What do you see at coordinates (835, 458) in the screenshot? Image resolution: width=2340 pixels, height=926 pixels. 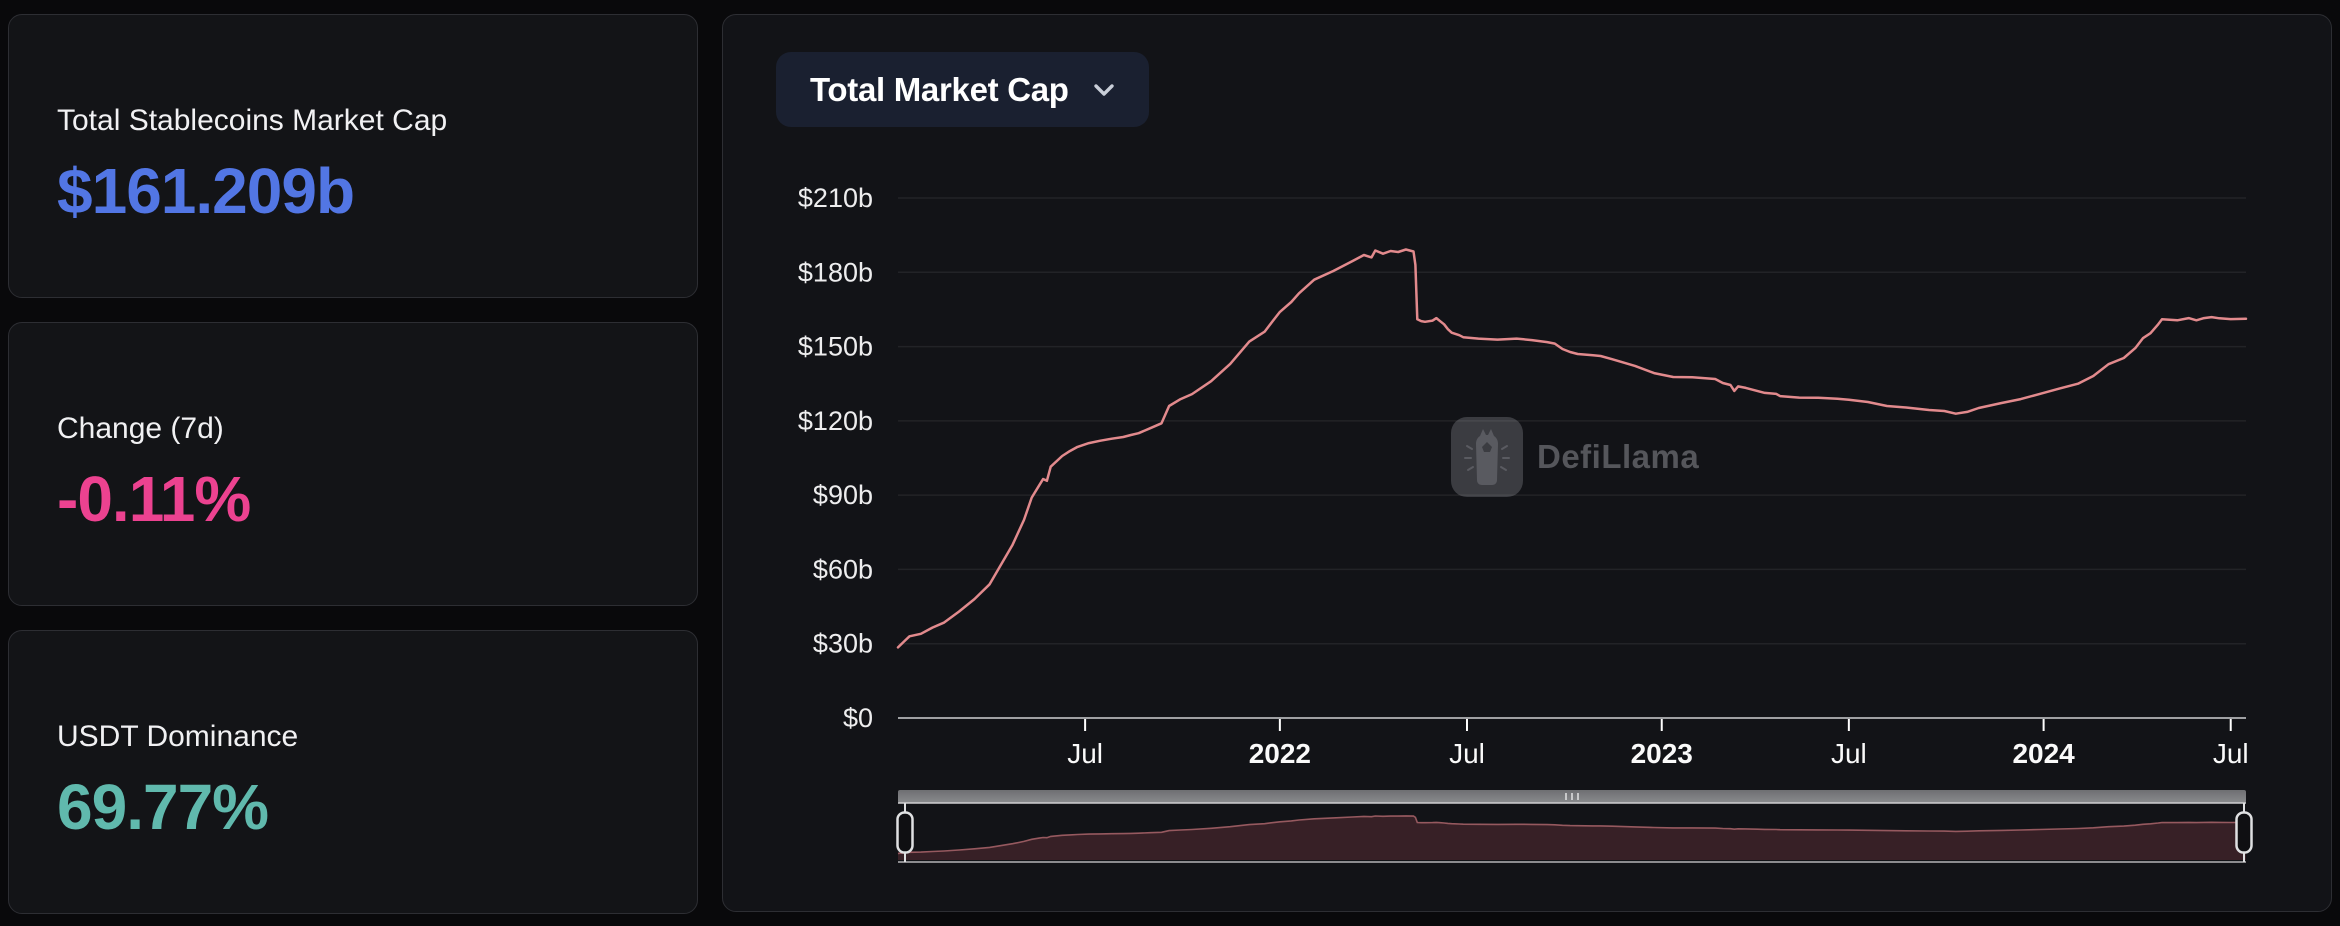 I see `y-axis-labels: $0 $30b $60b $90b $120b $150b $180b $210b` at bounding box center [835, 458].